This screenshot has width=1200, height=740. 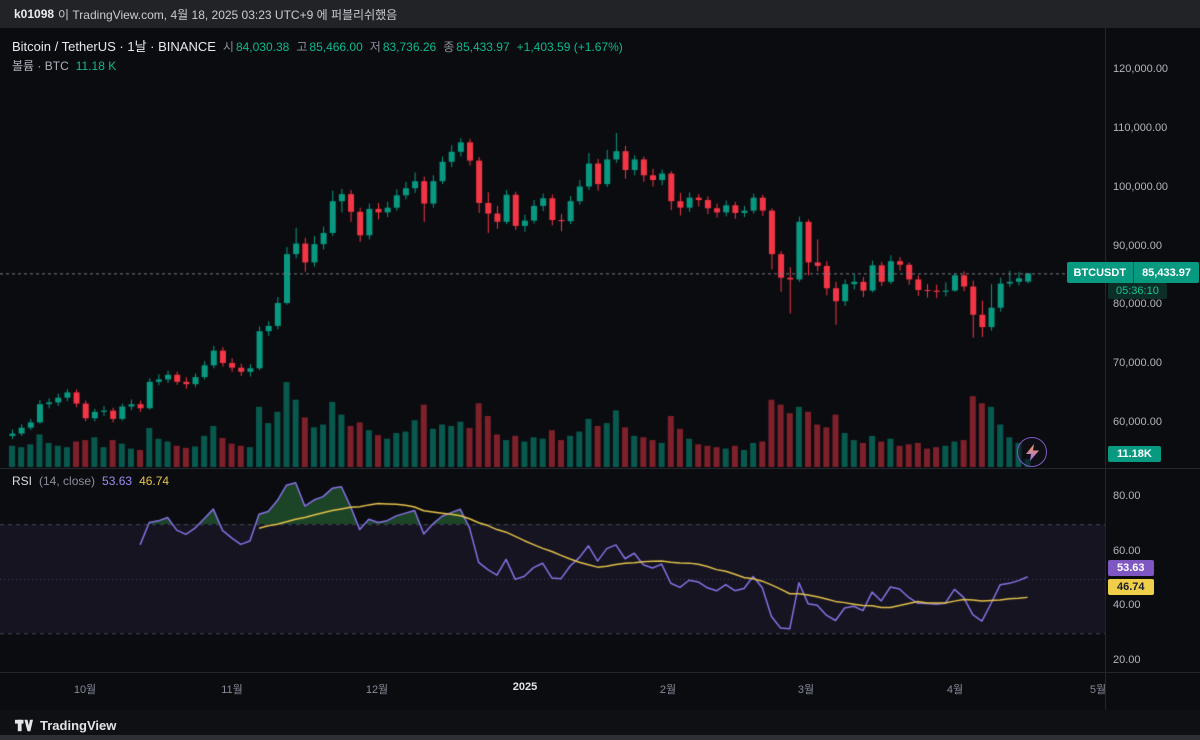 What do you see at coordinates (23, 725) in the screenshot?
I see `tradingview-logo-icon` at bounding box center [23, 725].